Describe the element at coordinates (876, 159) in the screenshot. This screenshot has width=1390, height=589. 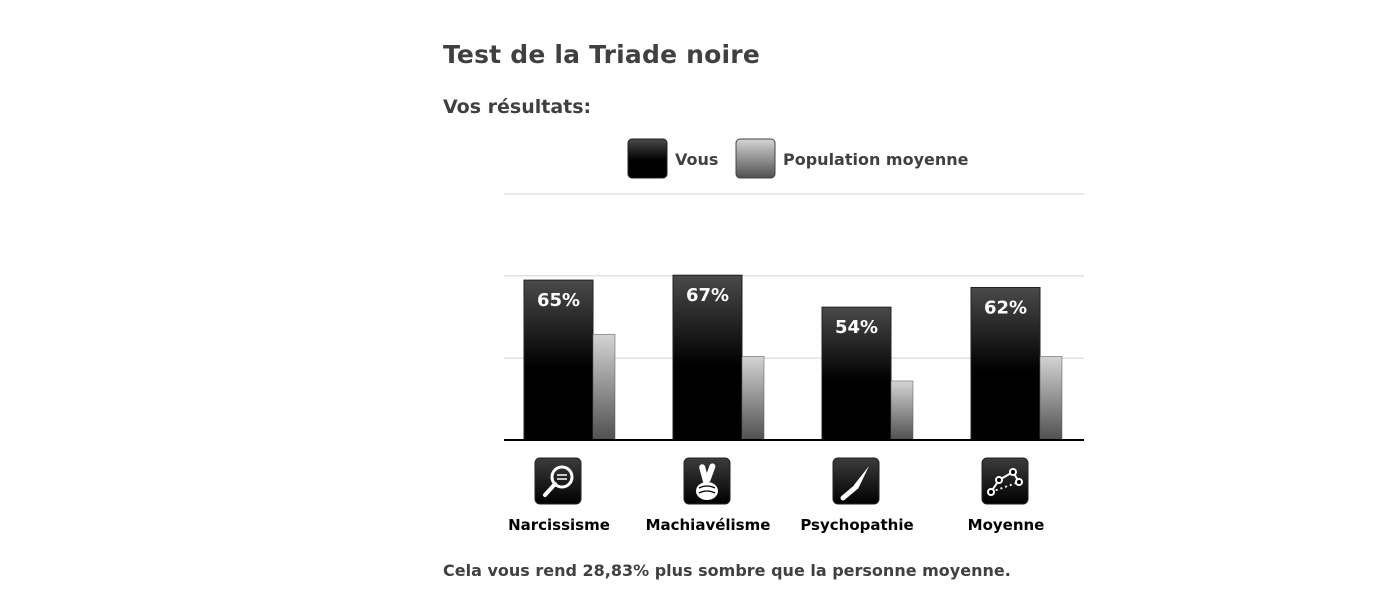
I see `legend-label-population: Population moyenne` at that location.